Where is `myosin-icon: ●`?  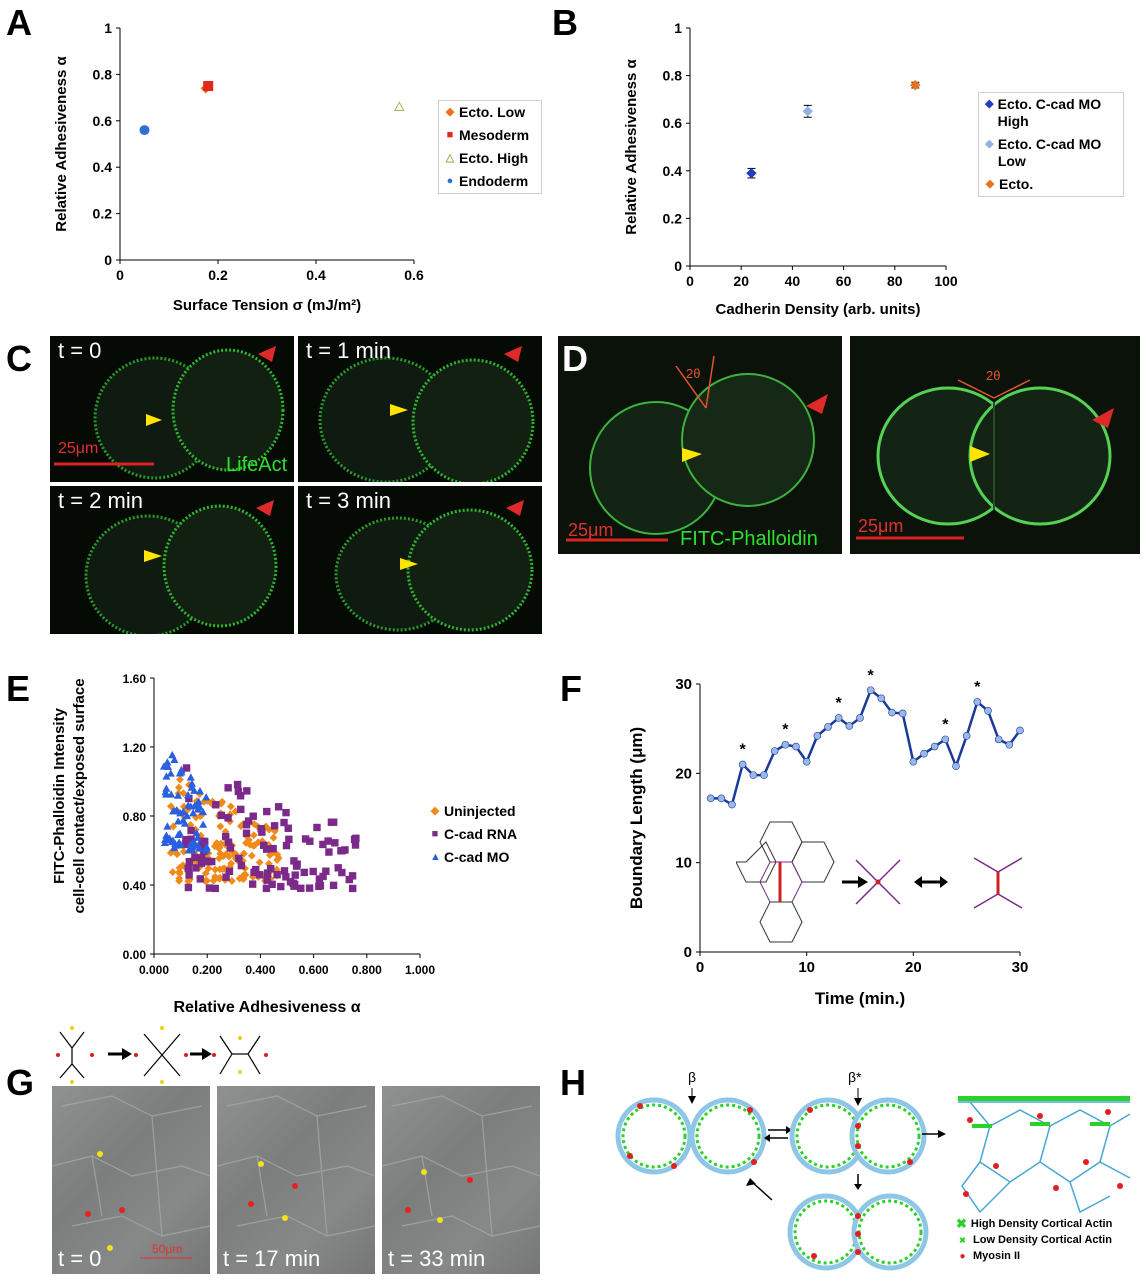
myosin-icon: ● is located at coordinates (962, 1256).